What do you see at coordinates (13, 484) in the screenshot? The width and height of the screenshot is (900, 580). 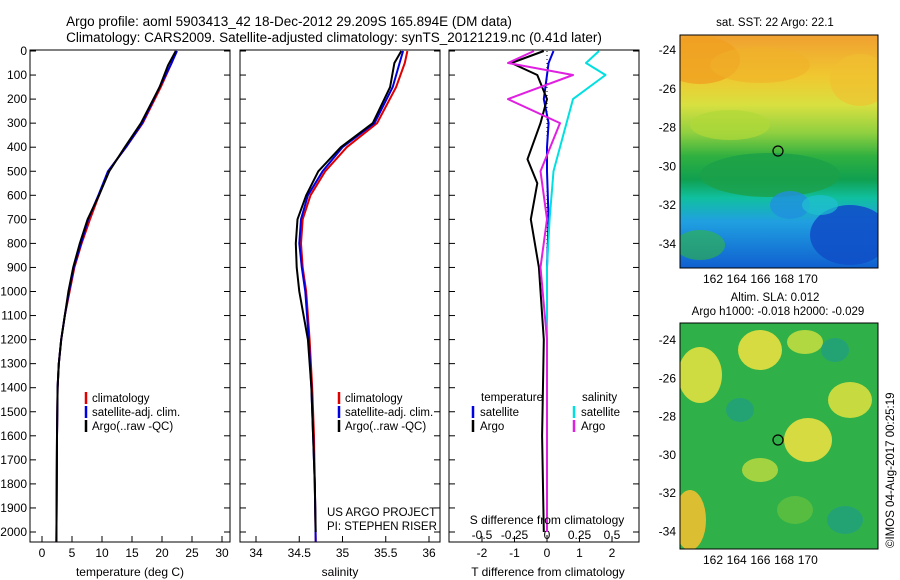 I see `depth-tick-label: 1800` at bounding box center [13, 484].